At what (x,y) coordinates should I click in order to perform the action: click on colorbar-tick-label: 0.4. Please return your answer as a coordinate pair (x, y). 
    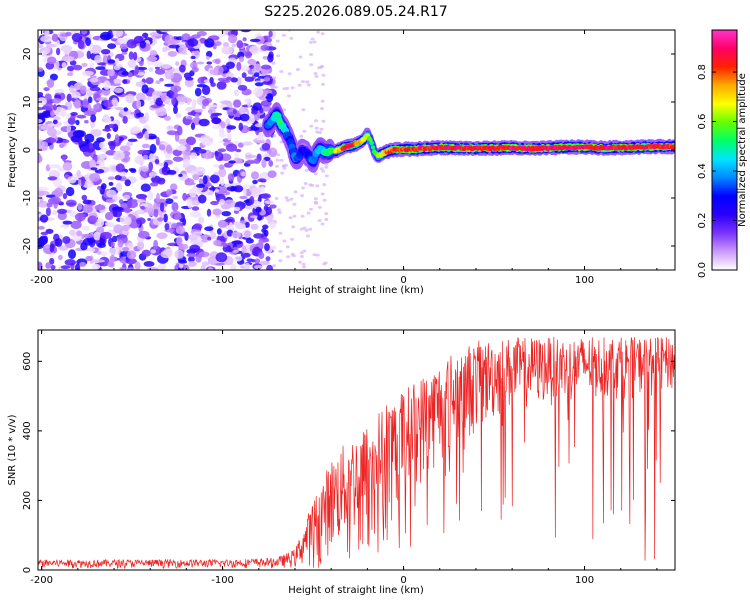
    Looking at the image, I should click on (702, 171).